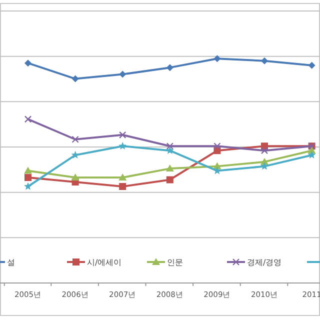 This screenshot has width=320, height=320. I want to click on legend-label: 설, so click(11, 262).